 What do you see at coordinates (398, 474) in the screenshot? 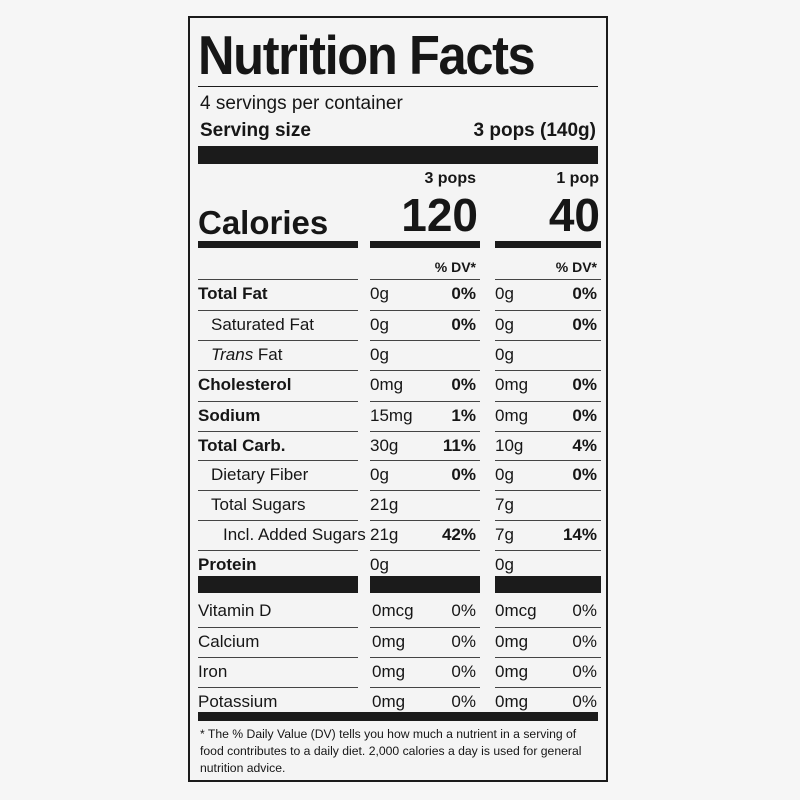
I see `nutrient-row: Dietary Fiber 0g 0% 0g 0%` at bounding box center [398, 474].